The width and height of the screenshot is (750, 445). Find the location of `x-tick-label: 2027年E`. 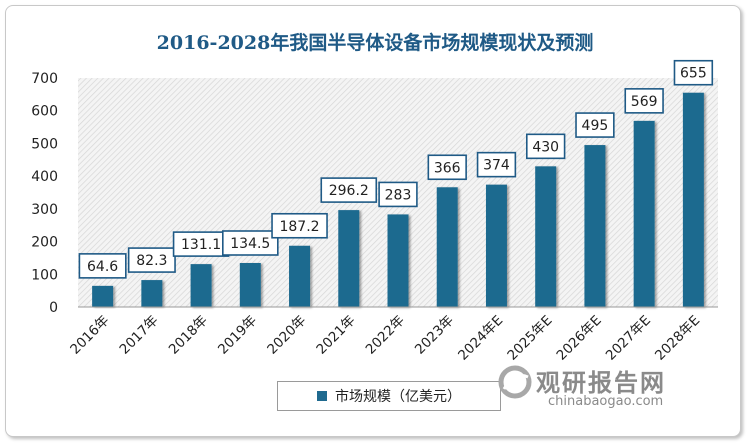

x-tick-label: 2027年E is located at coordinates (628, 338).